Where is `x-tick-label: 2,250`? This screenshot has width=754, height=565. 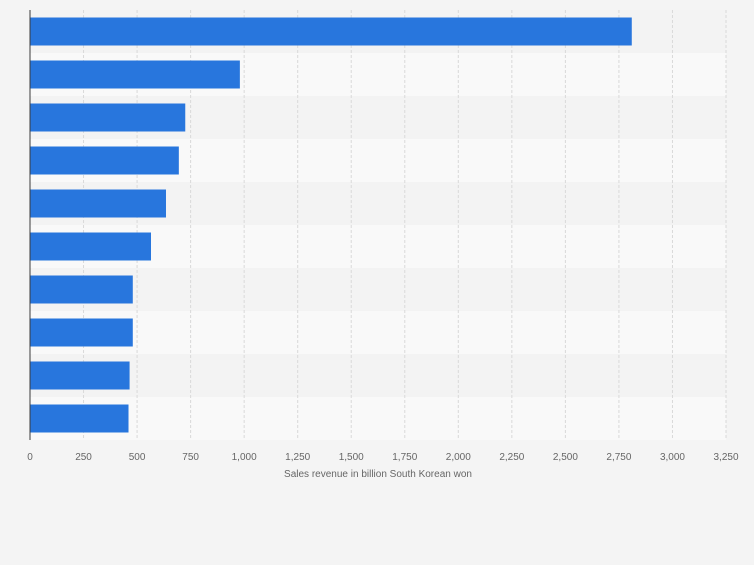 x-tick-label: 2,250 is located at coordinates (511, 457).